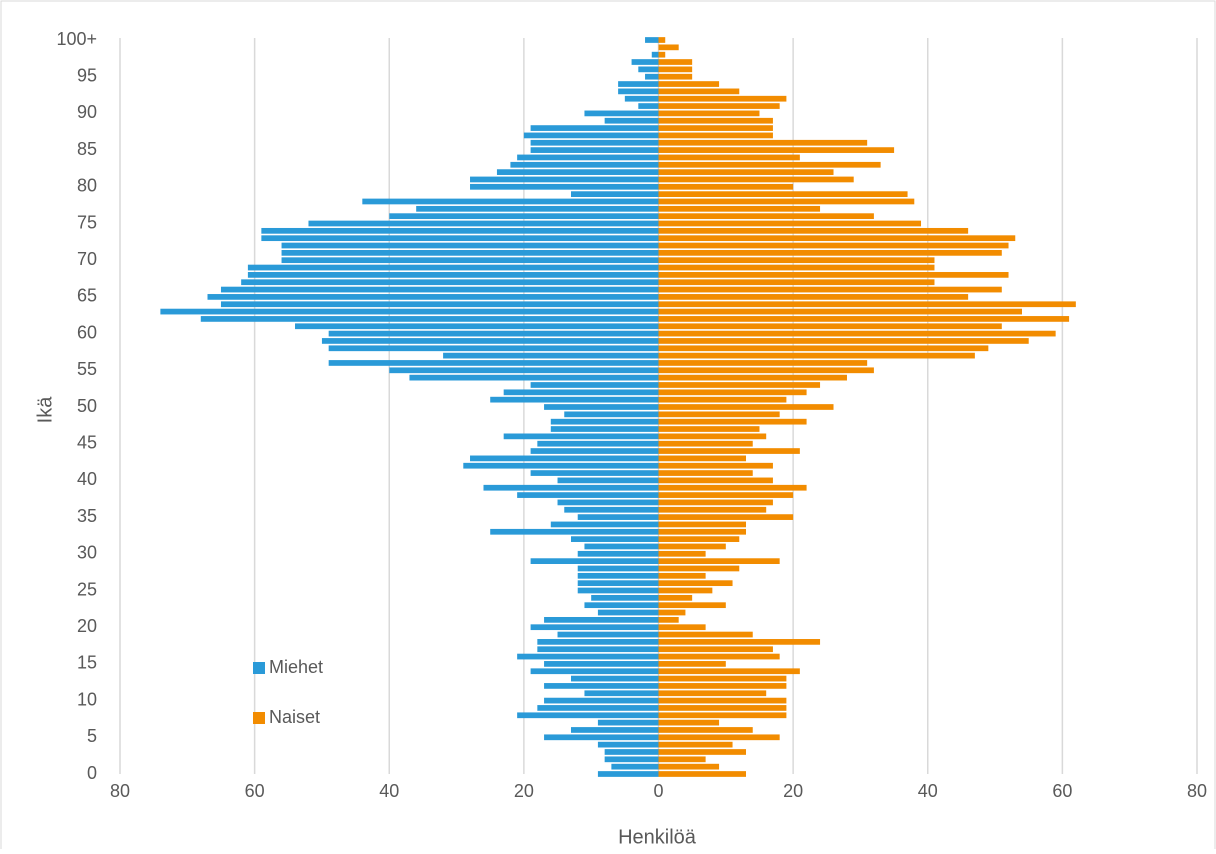  I want to click on legend-label: Miehet, so click(296, 667).